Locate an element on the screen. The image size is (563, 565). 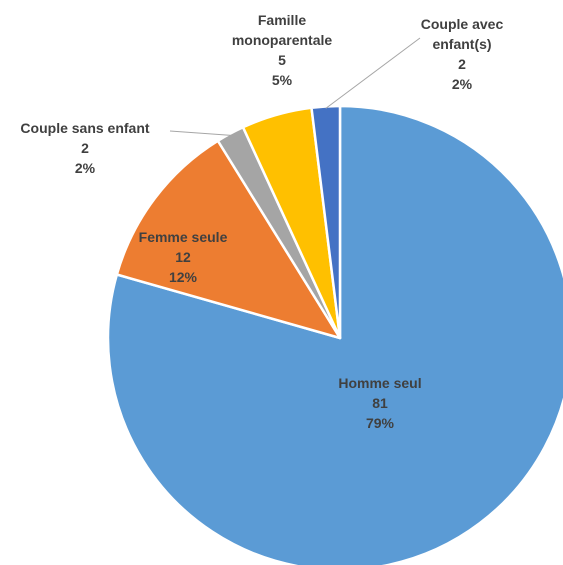
pie-slice-couple-avec-enfant-s is located at coordinates (326, 222).